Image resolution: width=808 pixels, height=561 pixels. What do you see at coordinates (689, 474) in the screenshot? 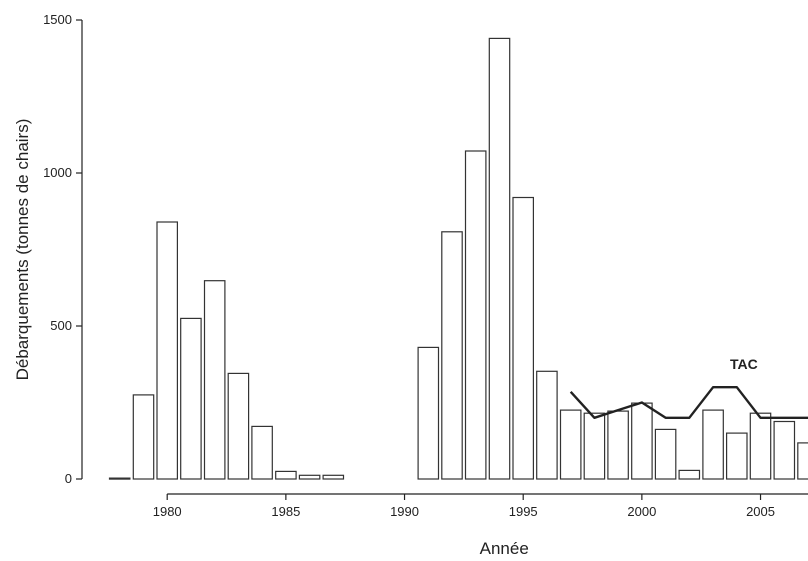
I see `bar-2002` at bounding box center [689, 474].